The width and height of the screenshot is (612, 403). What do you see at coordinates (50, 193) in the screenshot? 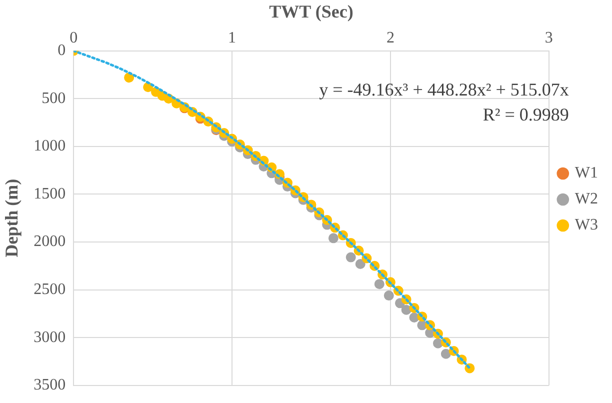
I see `y-tick-label: 1500` at bounding box center [50, 193].